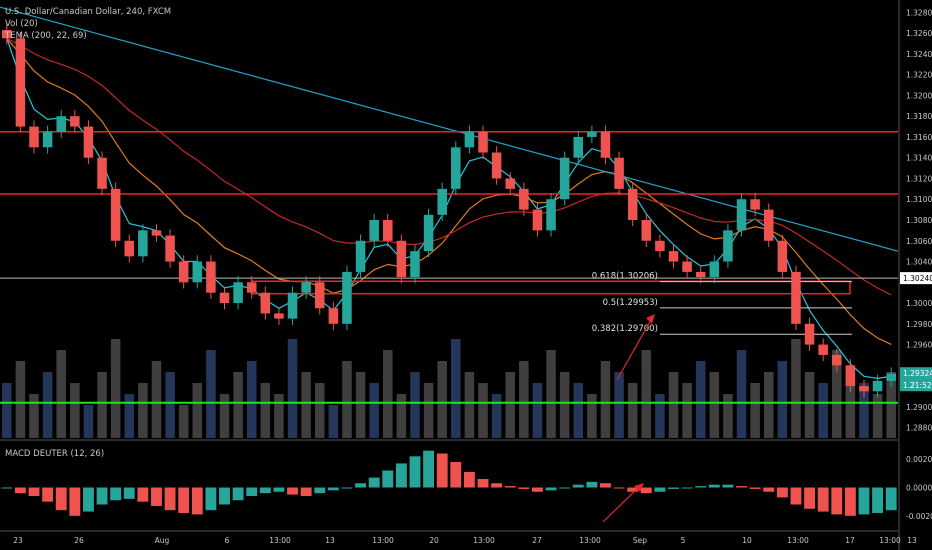 The image size is (932, 550). Describe the element at coordinates (916, 379) in the screenshot. I see `current-price-tag` at that location.